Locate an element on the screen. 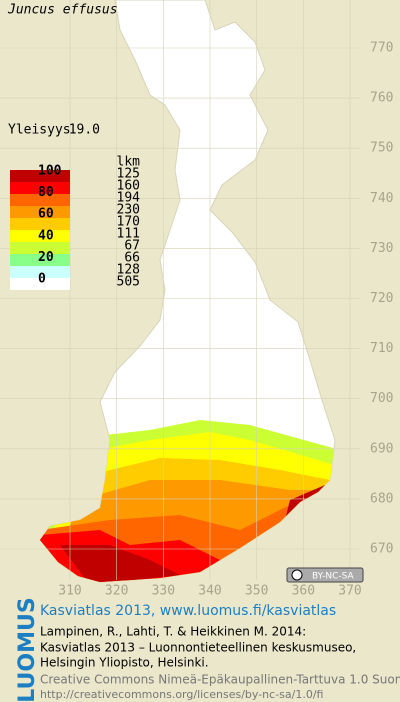  legend-count: 160 is located at coordinates (128, 186).